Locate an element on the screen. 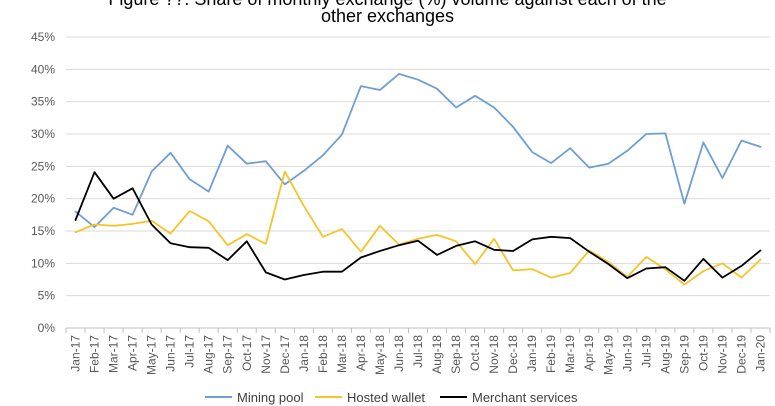 This screenshot has height=406, width=775. x-tick-label: Nov-18 is located at coordinates (494, 354).